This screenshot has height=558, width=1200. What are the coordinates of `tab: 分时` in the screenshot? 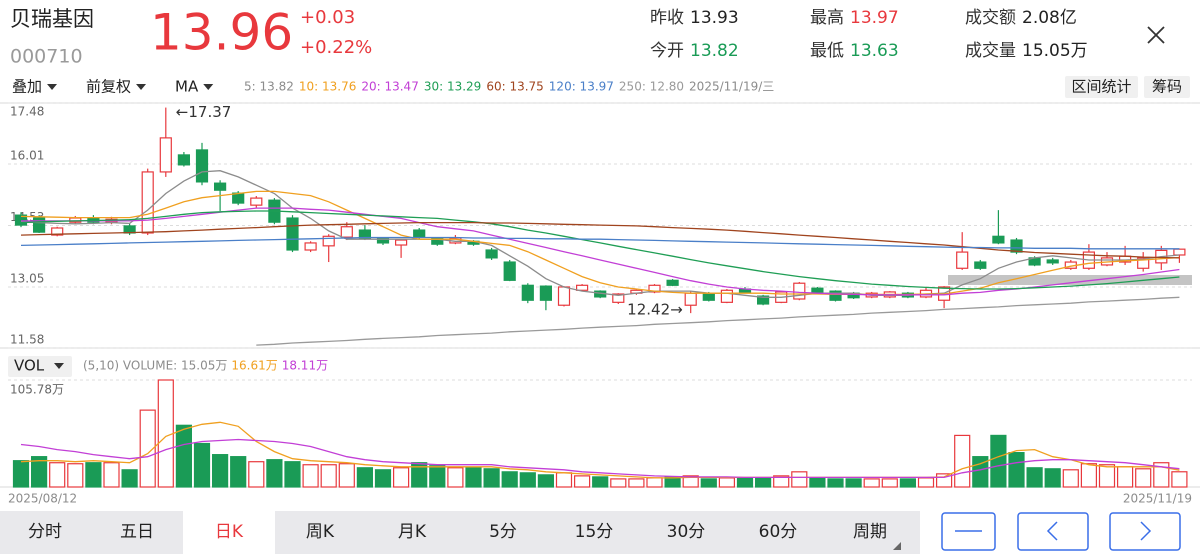 It's located at (45, 532).